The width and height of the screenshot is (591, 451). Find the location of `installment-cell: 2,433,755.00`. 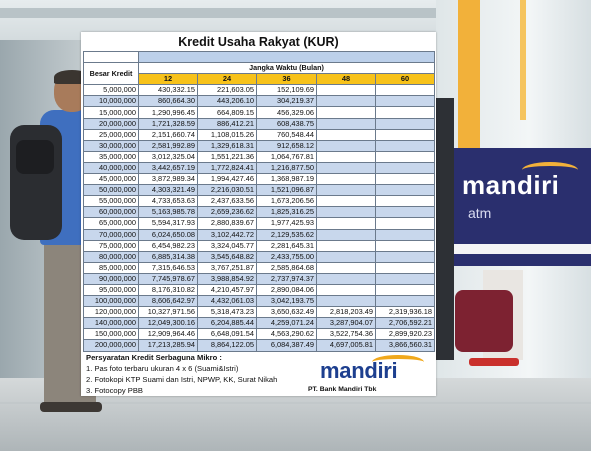

installment-cell: 2,433,755.00 is located at coordinates (286, 256).